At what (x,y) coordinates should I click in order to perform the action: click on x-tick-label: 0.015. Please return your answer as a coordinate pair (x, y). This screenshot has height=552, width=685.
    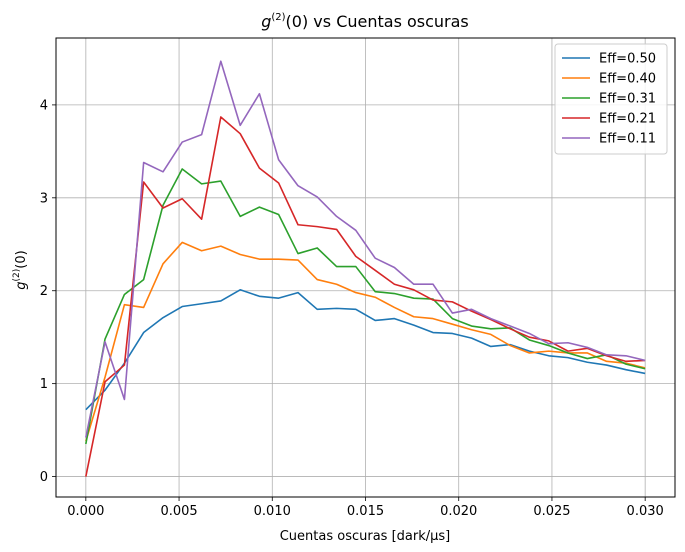
    Looking at the image, I should click on (365, 511).